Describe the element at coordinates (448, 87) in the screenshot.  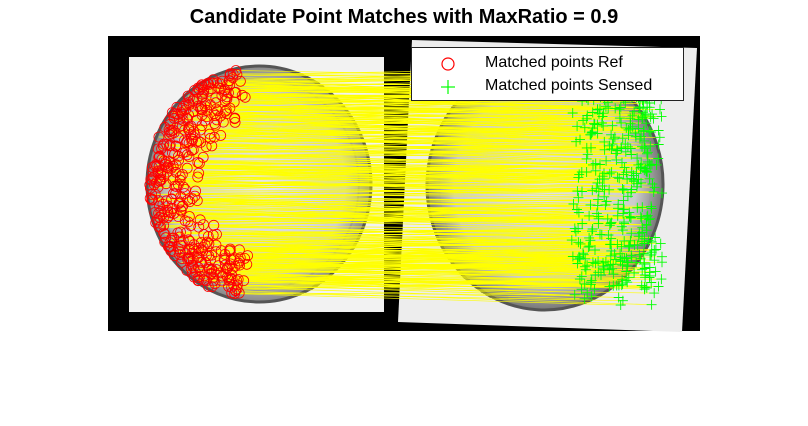
I see `green-plus-icon` at that location.